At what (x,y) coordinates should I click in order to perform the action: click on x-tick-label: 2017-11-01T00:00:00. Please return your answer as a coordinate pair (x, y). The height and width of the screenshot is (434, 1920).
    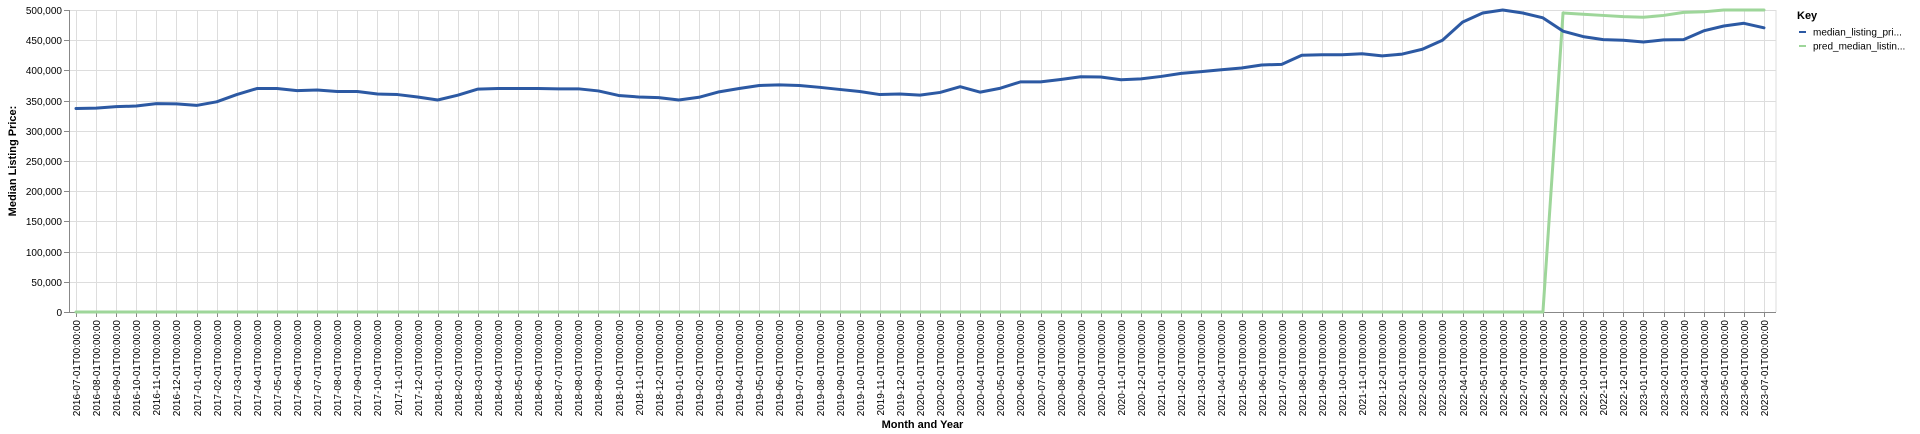
    Looking at the image, I should click on (399, 368).